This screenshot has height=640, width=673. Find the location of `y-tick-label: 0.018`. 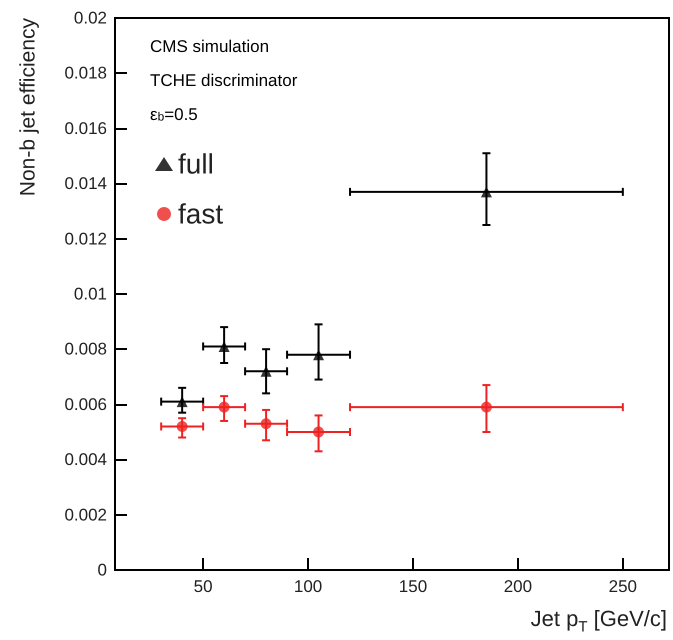

y-tick-label: 0.018 is located at coordinates (85, 73).